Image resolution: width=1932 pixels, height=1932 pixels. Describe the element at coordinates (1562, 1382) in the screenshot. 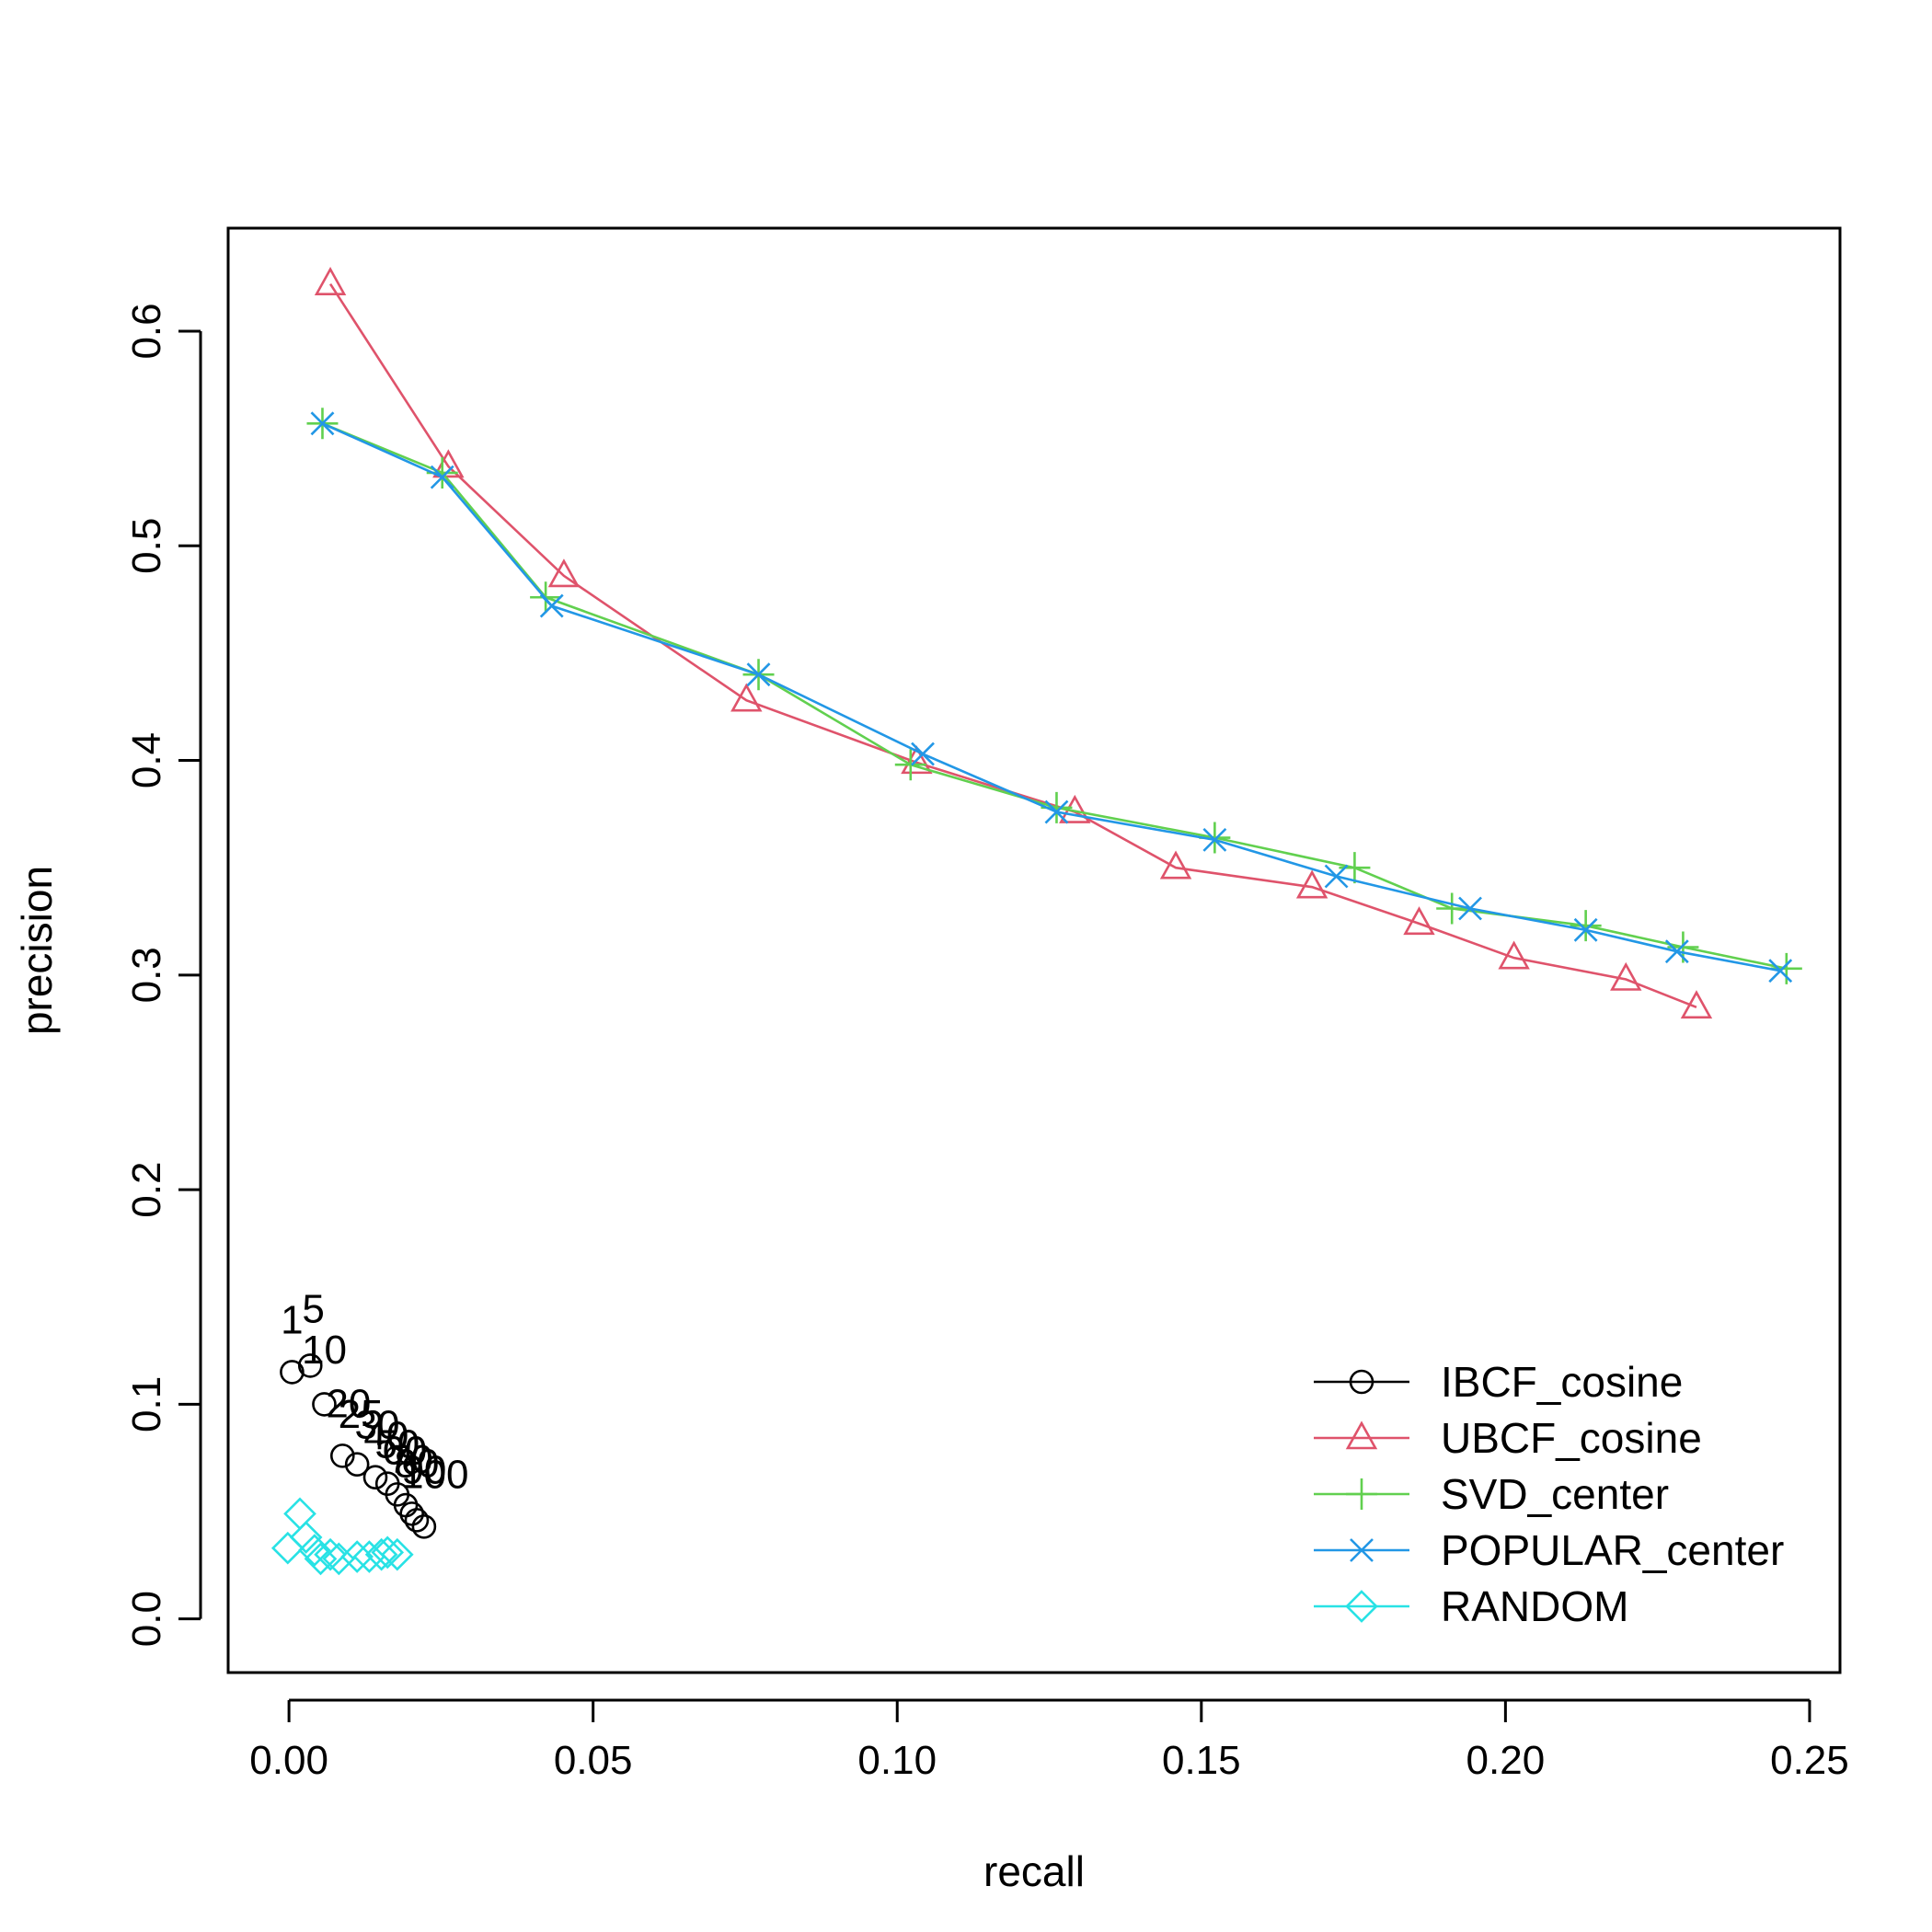

I see `legend-label: IBCF_cosine` at that location.